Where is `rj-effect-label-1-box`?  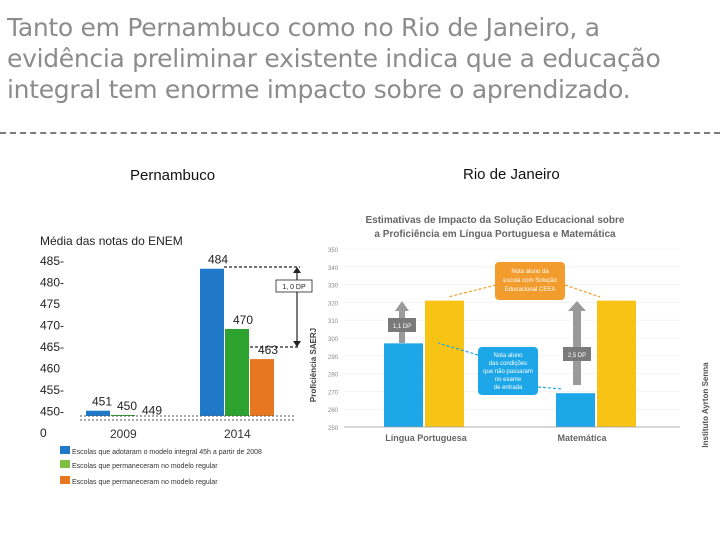 rj-effect-label-1-box is located at coordinates (402, 325).